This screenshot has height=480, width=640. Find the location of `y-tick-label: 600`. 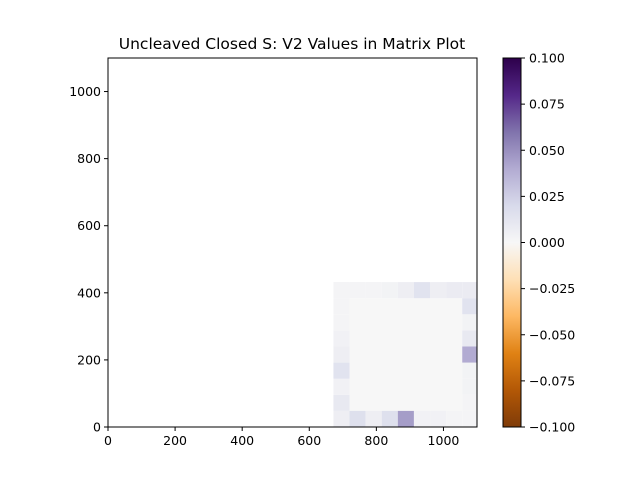

y-tick-label: 600 is located at coordinates (89, 225).